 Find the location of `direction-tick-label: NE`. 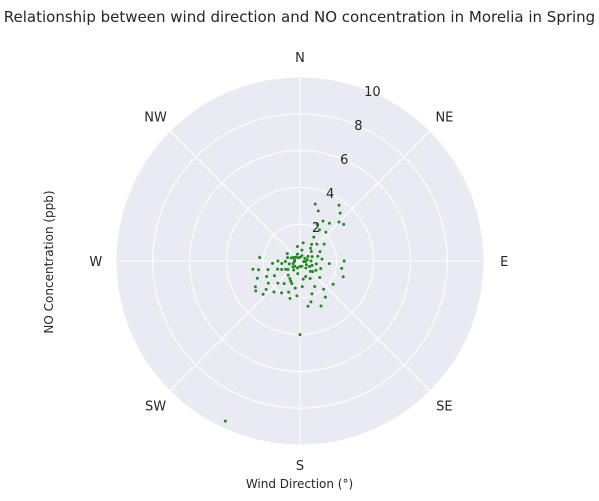

direction-tick-label: NE is located at coordinates (444, 118).